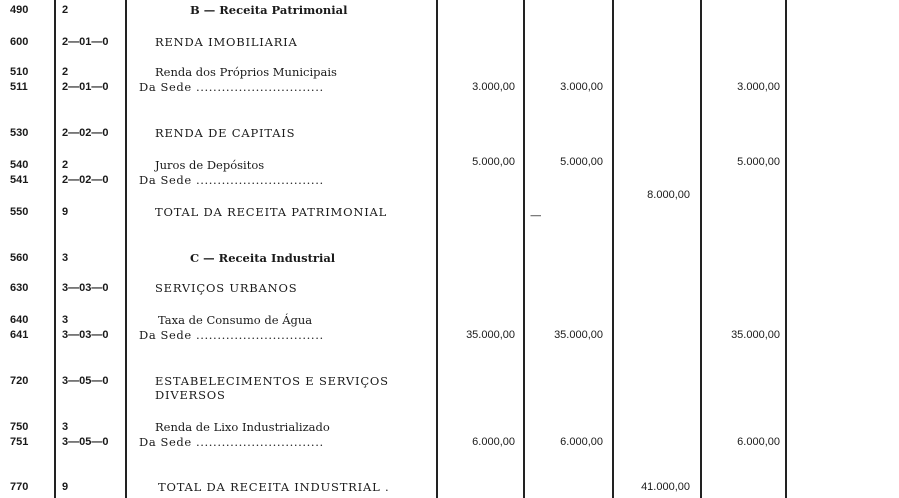 The height and width of the screenshot is (498, 899). What do you see at coordinates (19, 42) in the screenshot?
I see `line-number: 600` at bounding box center [19, 42].